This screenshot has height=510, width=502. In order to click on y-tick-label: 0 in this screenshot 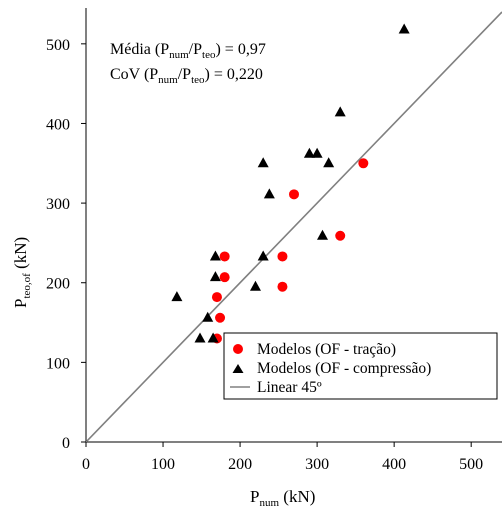, I will do `click(66, 443)`.